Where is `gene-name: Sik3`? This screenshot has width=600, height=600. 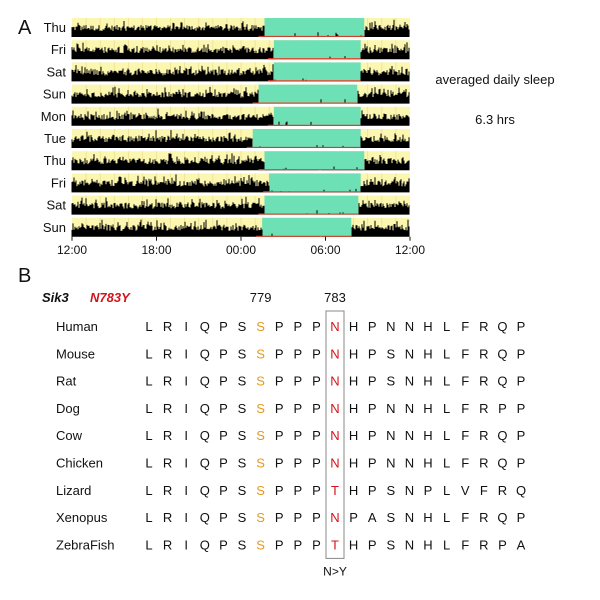
gene-name: Sik3 is located at coordinates (56, 297).